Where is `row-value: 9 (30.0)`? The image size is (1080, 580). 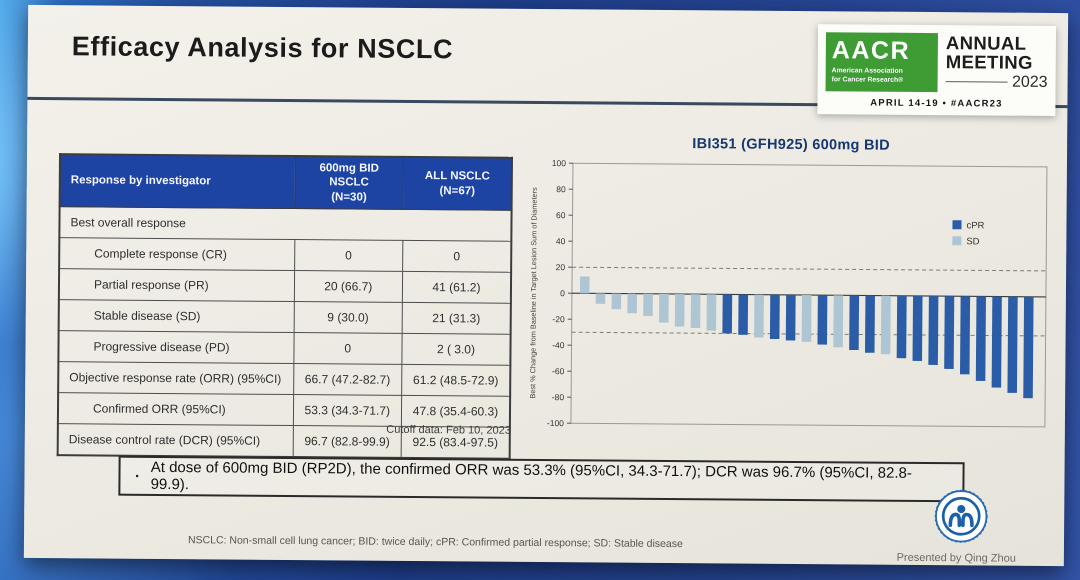
row-value: 9 (30.0) is located at coordinates (348, 317).